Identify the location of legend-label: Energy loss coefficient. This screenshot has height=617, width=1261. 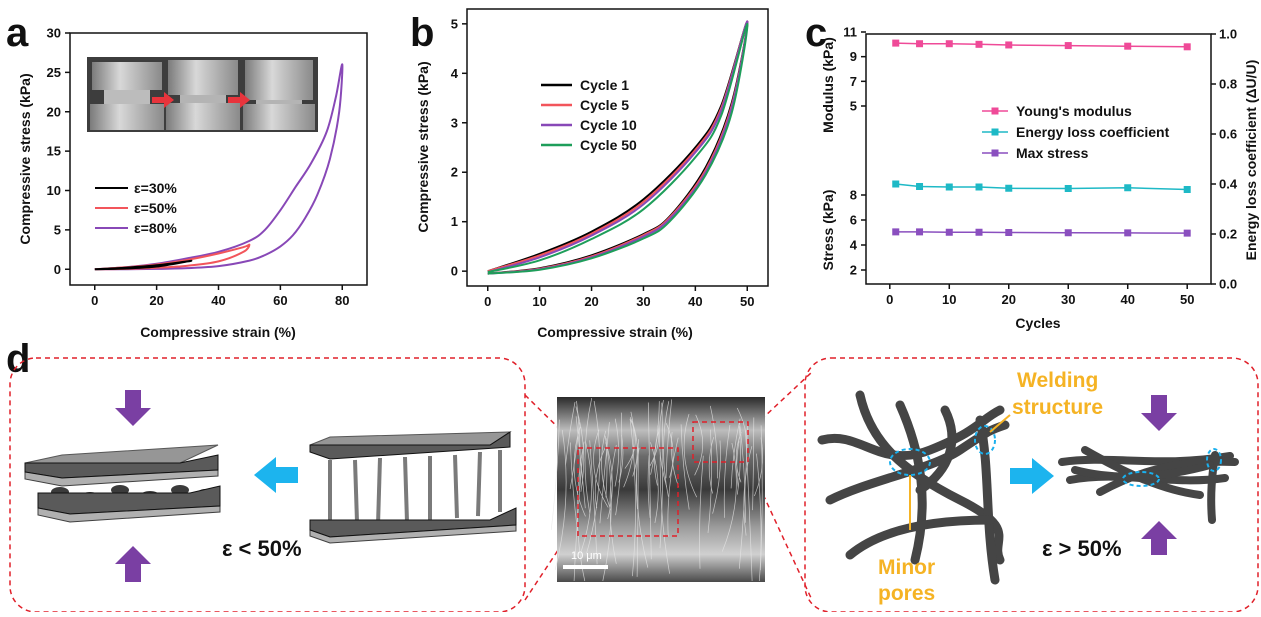
(1093, 132).